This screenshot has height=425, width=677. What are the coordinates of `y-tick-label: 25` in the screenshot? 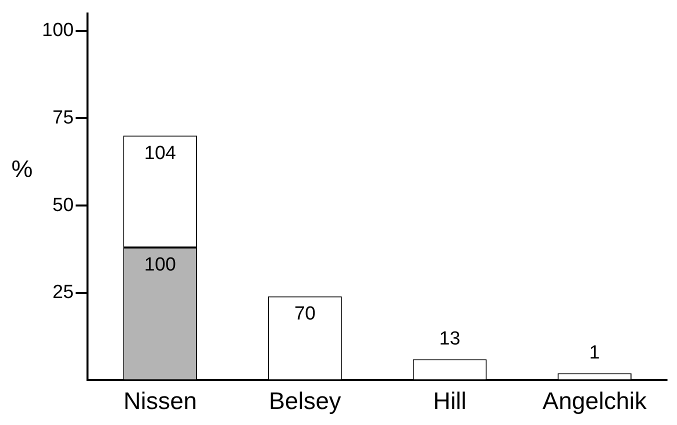 It's located at (63, 293).